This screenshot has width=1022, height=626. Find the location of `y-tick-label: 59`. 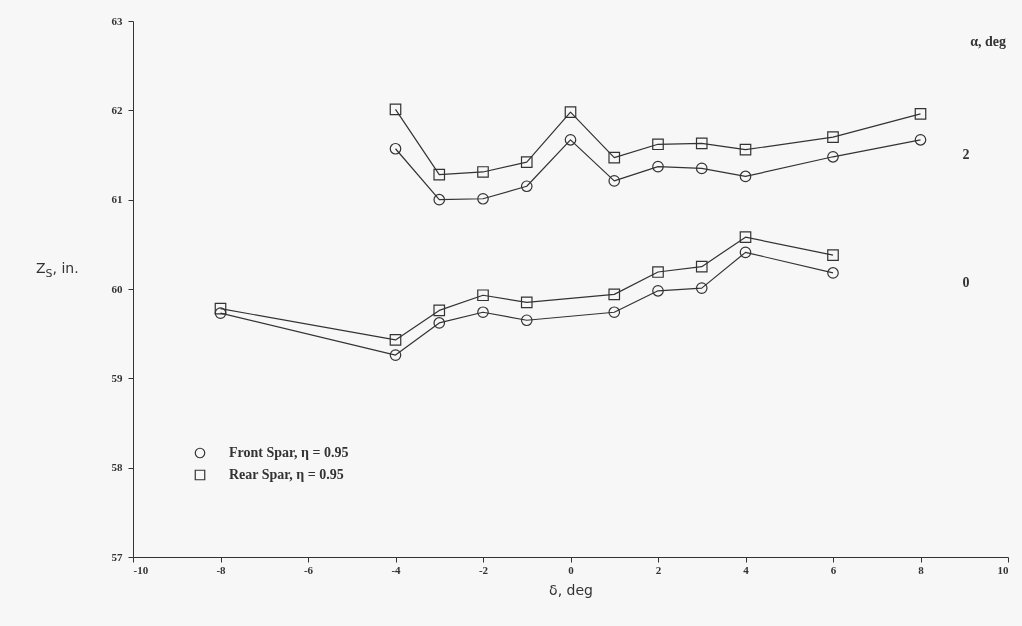

y-tick-label: 59 is located at coordinates (117, 377).